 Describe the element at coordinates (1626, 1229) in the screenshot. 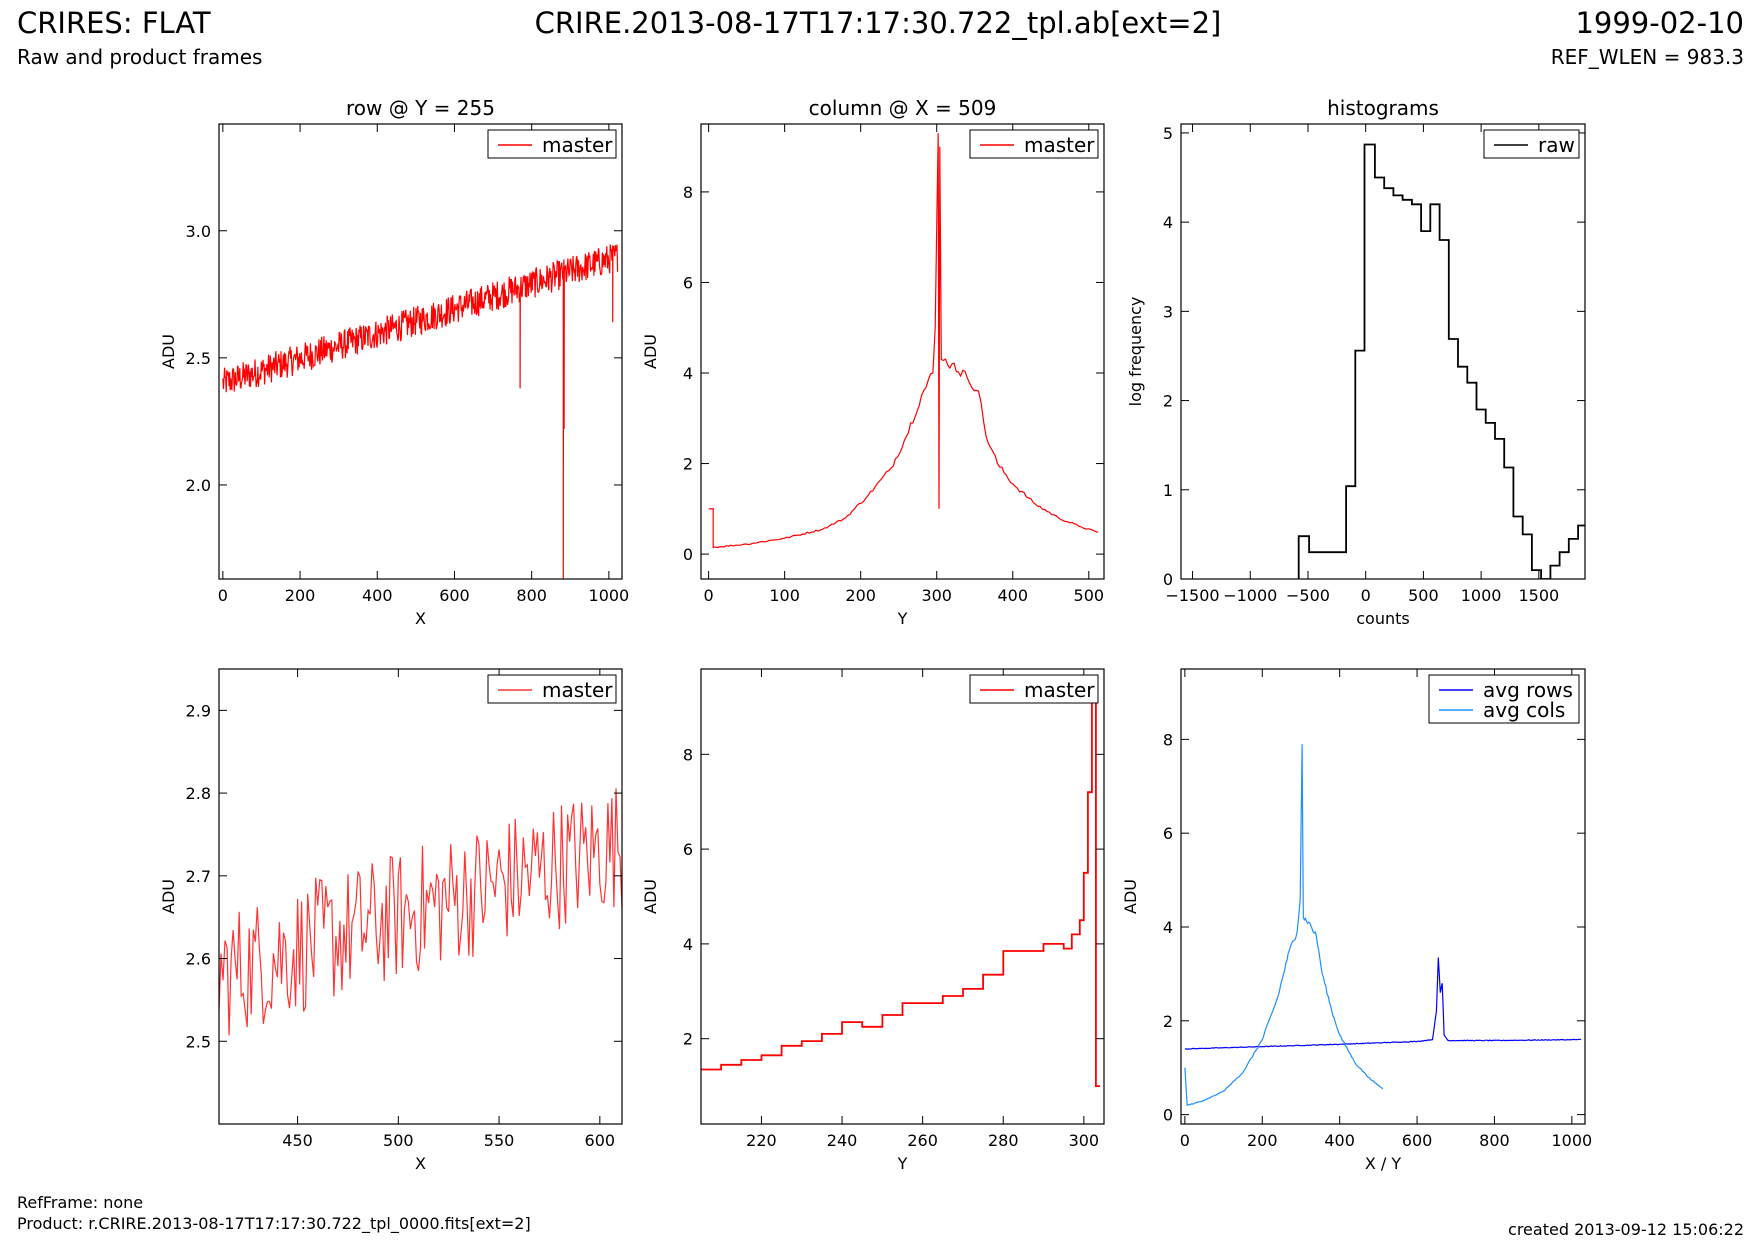

I see `created-label: created 2013-09-12 15:06:22` at that location.